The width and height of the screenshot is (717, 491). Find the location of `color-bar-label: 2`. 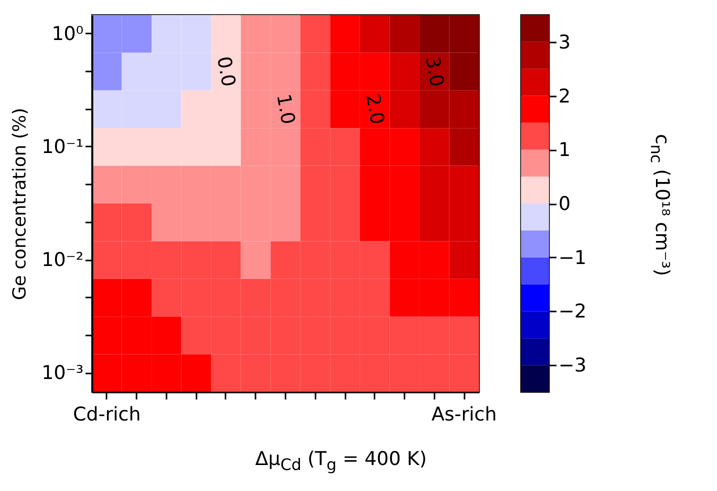

color-bar-label: 2 is located at coordinates (564, 96).